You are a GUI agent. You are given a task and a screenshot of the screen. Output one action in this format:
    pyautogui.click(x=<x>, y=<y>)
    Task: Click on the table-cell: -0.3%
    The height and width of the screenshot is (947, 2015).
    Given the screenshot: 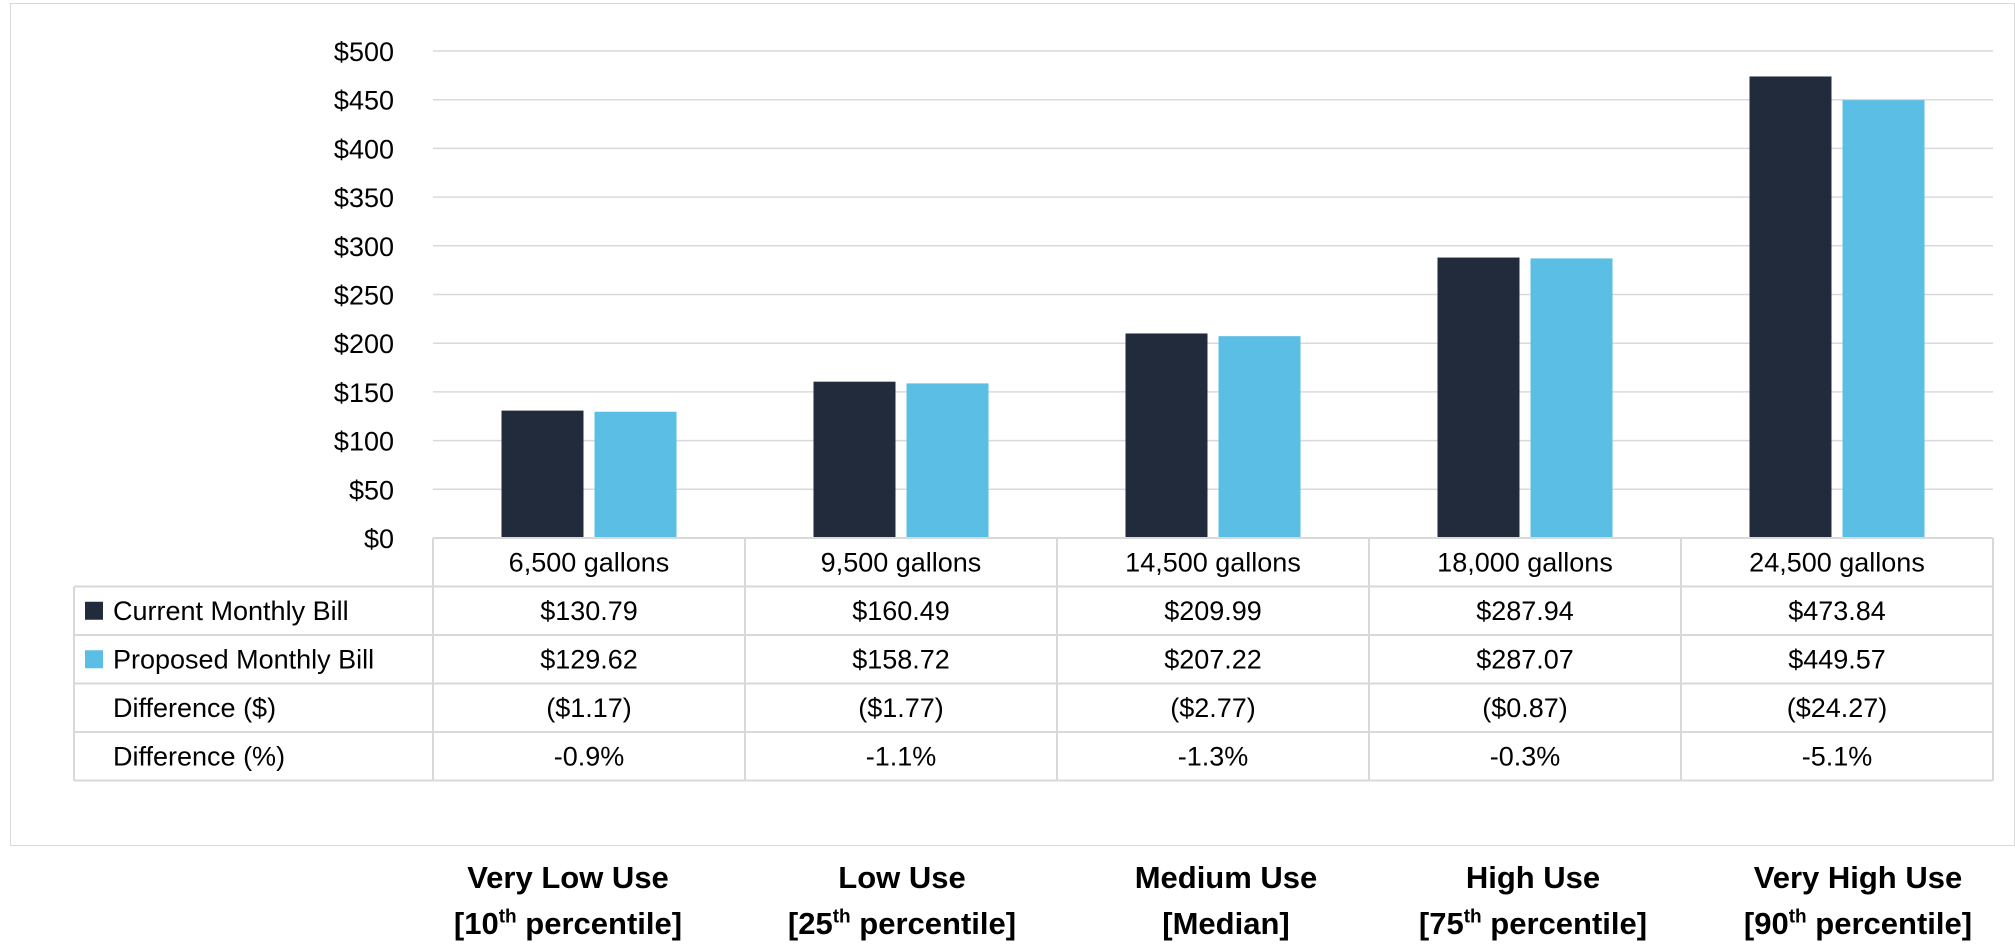 What is the action you would take?
    pyautogui.click(x=1525, y=756)
    